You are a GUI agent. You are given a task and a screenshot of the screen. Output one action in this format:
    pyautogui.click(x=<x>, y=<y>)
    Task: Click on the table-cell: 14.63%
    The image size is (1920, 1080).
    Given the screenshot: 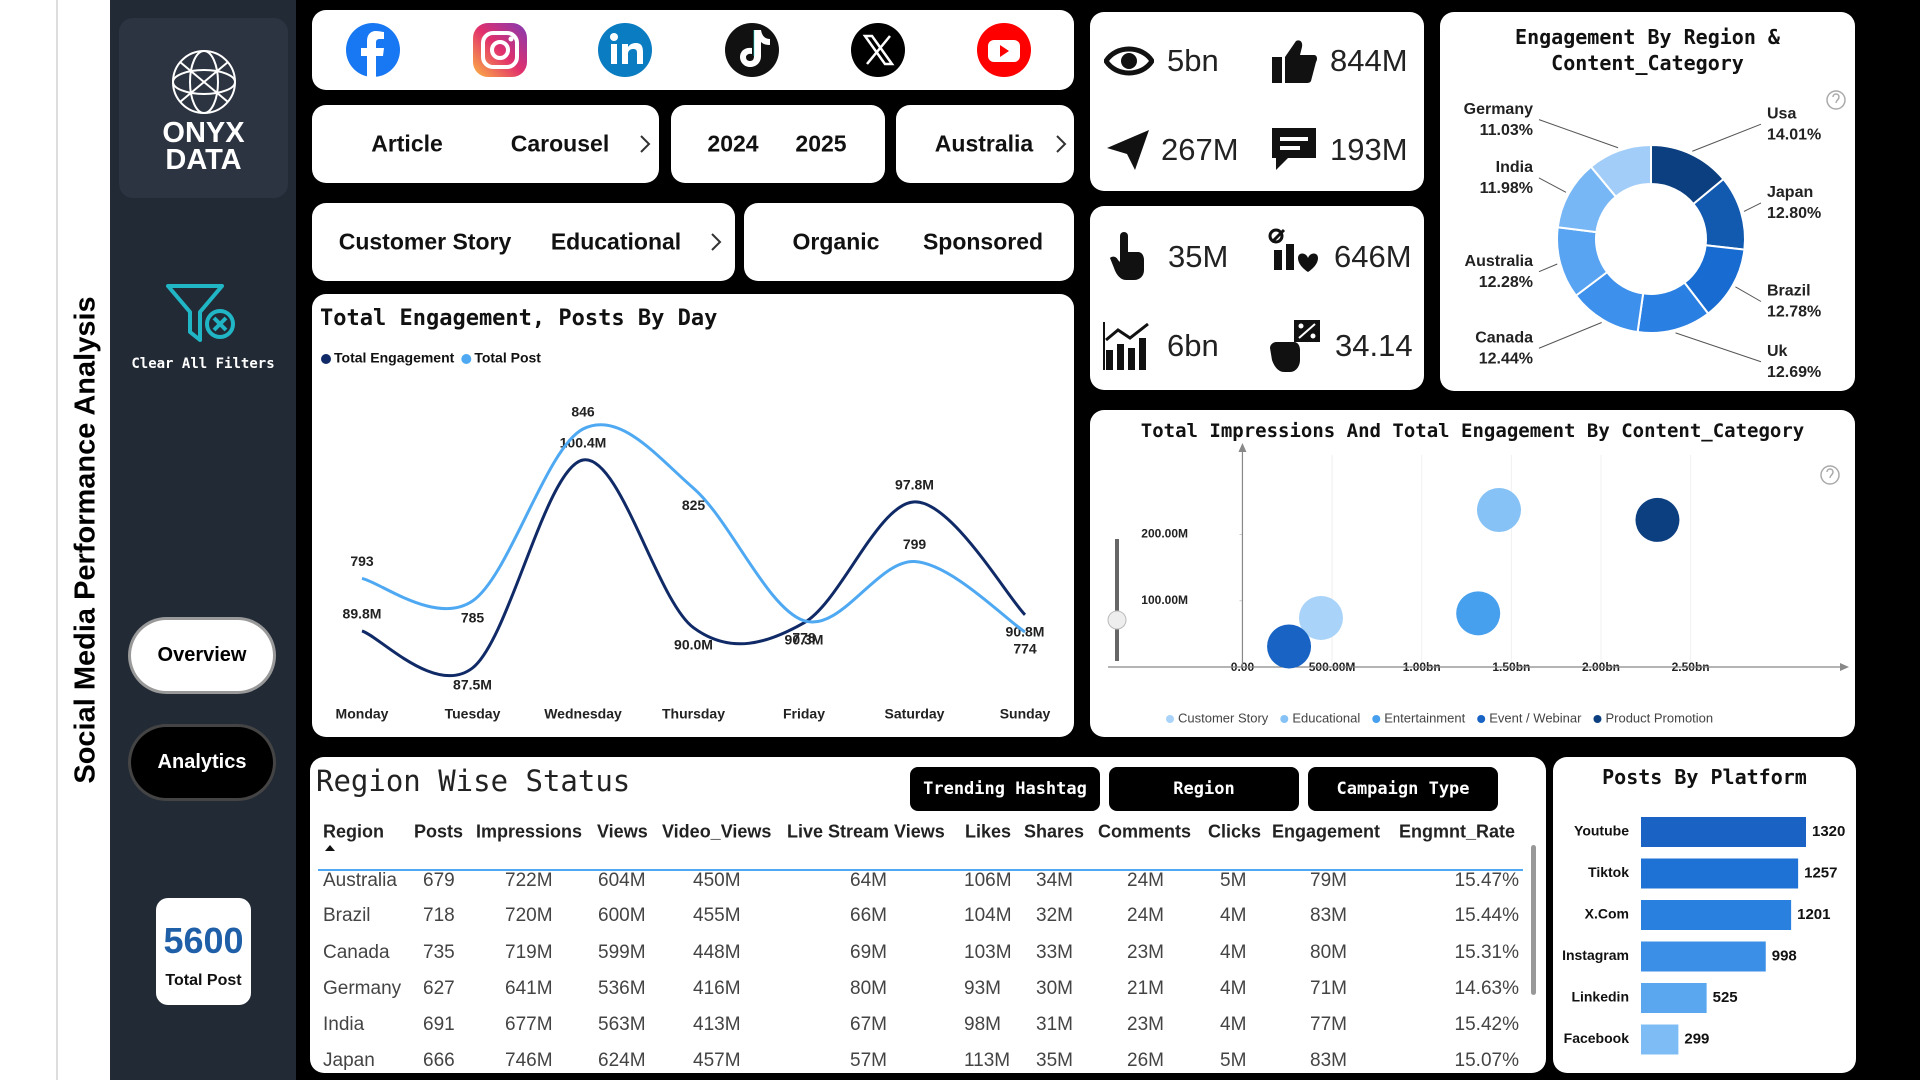 What is the action you would take?
    pyautogui.click(x=1486, y=988)
    